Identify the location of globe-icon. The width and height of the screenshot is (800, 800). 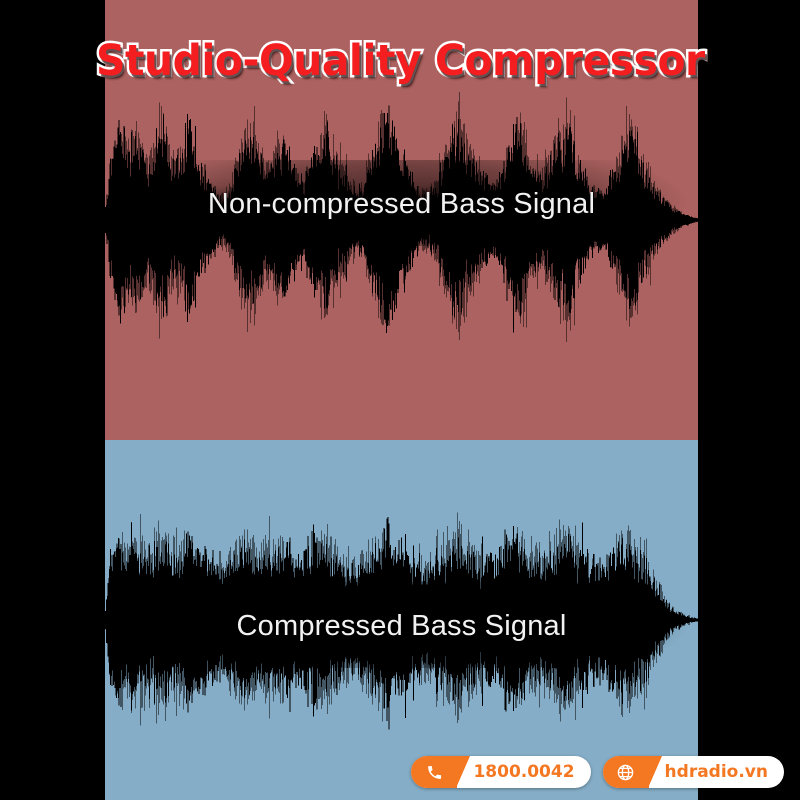
(632, 772).